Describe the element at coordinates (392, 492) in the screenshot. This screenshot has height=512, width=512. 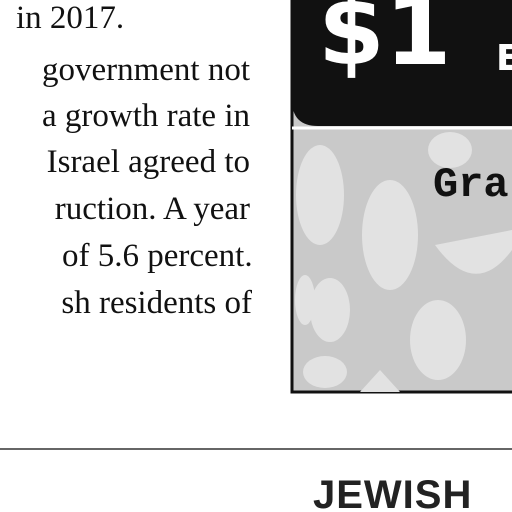
I see `section-title: JEWISH` at that location.